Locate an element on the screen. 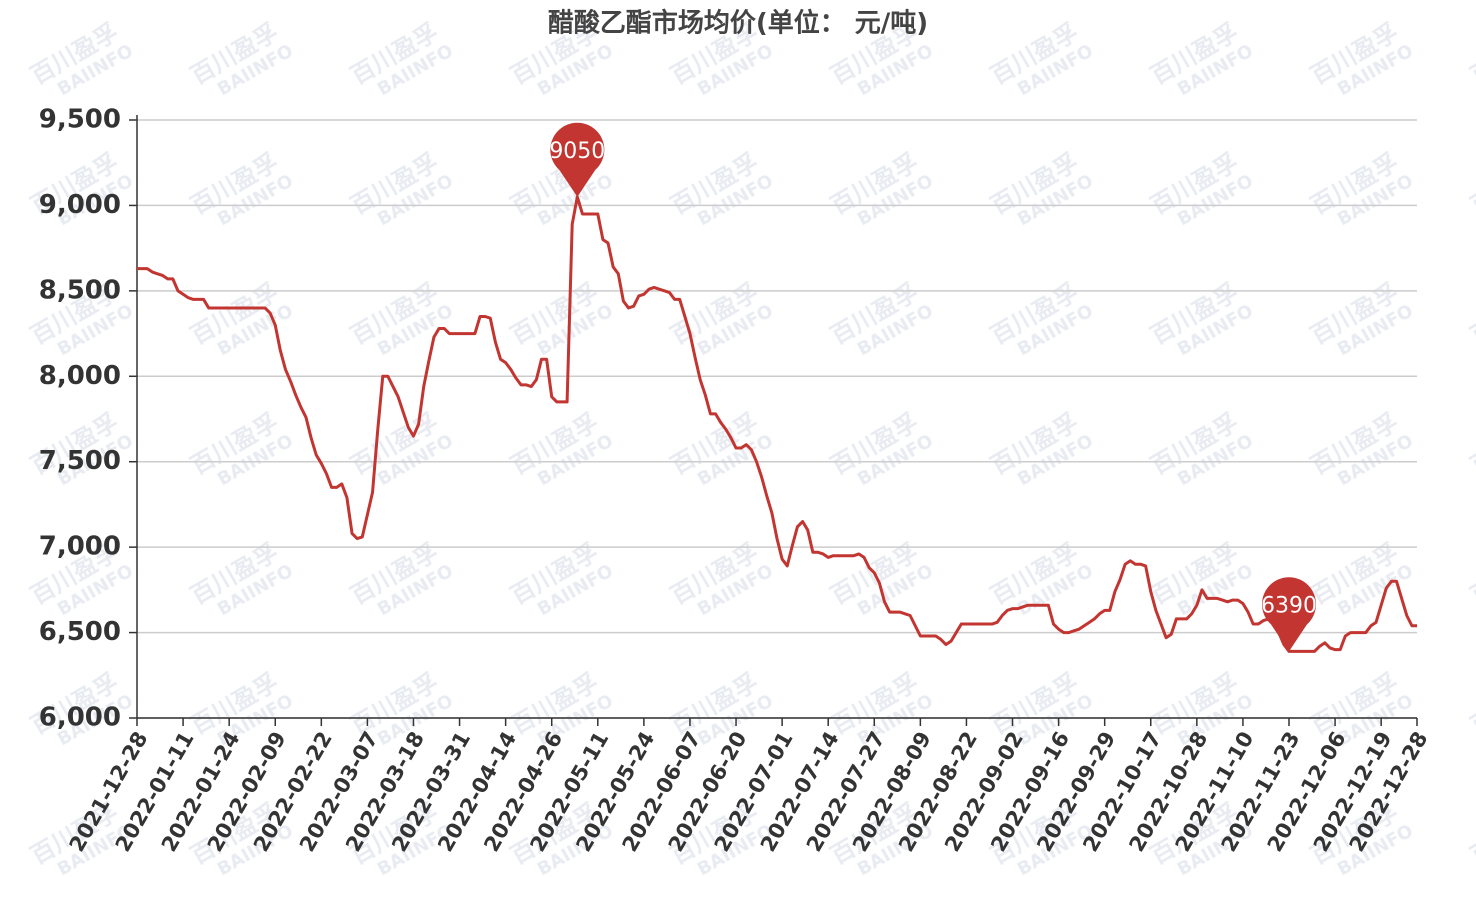  y-tick-label: 7,000 is located at coordinates (80, 547).